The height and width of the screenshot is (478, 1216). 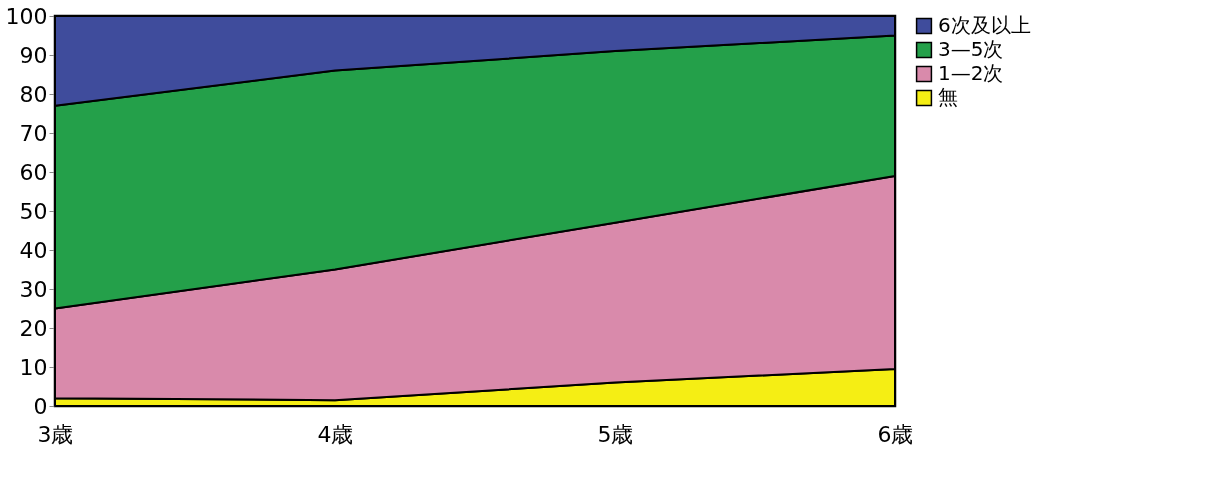 I want to click on y-tick-label: 80, so click(x=33, y=94).